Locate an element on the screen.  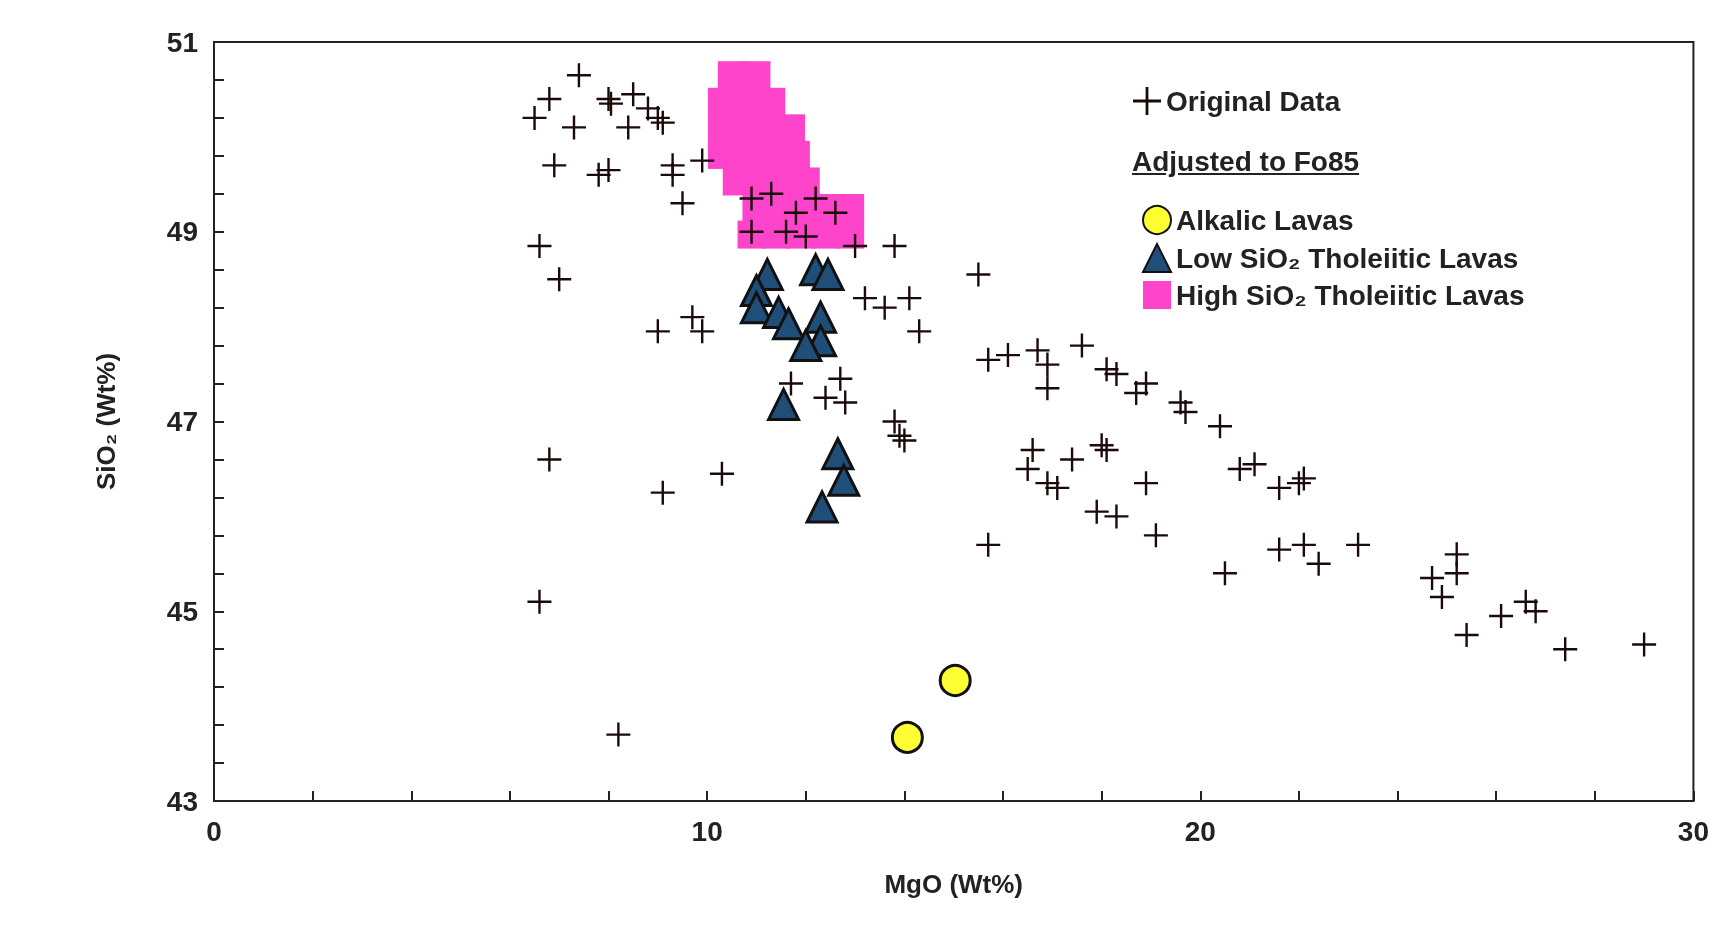
legend-label: High SiO₂ Tholeiitic Lavas is located at coordinates (1350, 295).